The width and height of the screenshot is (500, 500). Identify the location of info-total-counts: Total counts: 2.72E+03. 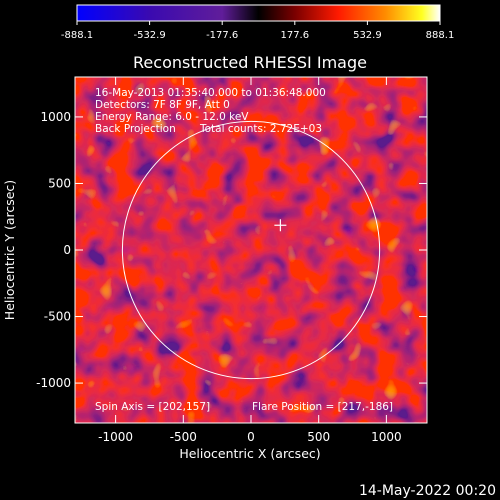
(260, 129).